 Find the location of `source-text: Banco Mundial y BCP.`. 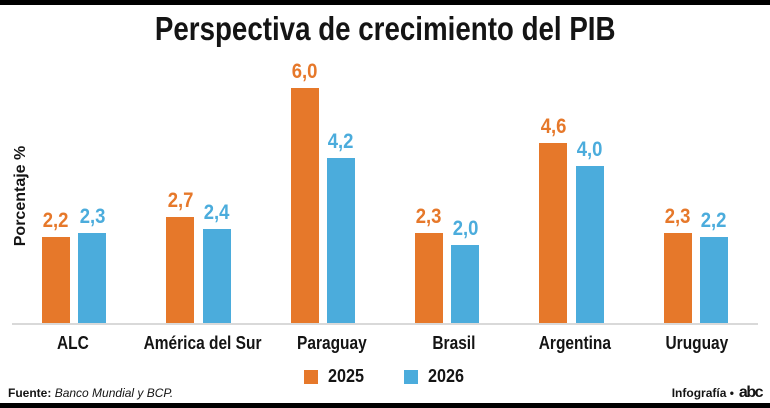

source-text: Banco Mundial y BCP. is located at coordinates (114, 393).